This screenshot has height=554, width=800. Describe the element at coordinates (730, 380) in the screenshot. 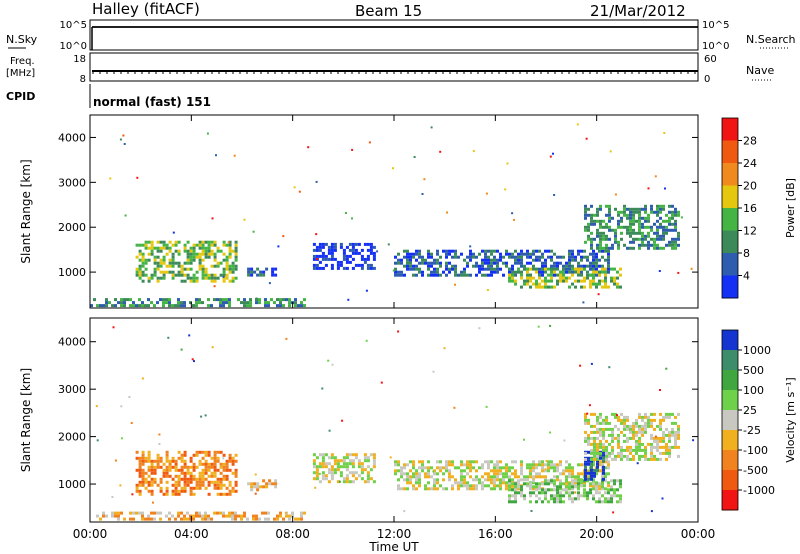

I see `colorbar-segment` at that location.